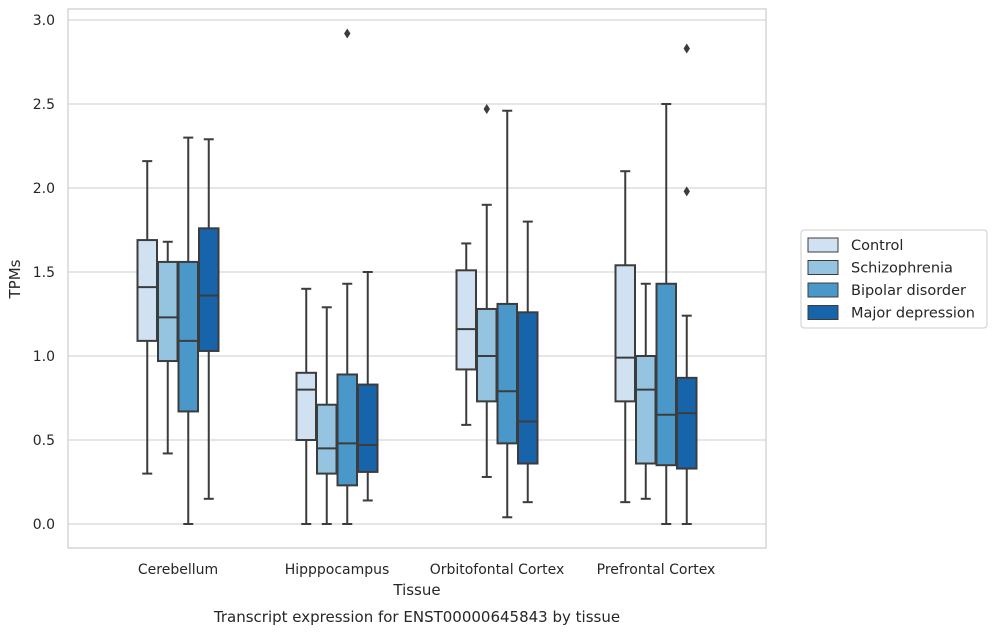 This screenshot has width=997, height=634. What do you see at coordinates (44, 525) in the screenshot?
I see `y-tick-label: 0.0` at bounding box center [44, 525].